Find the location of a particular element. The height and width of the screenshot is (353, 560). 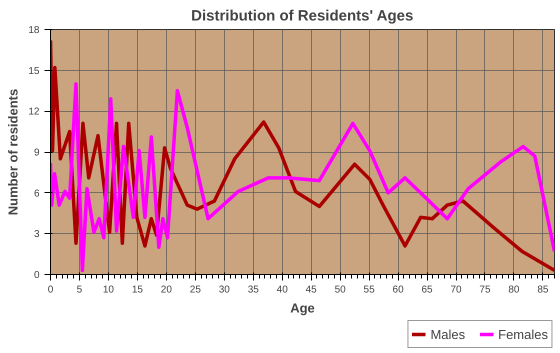

x-tick-label: 10 is located at coordinates (108, 290).